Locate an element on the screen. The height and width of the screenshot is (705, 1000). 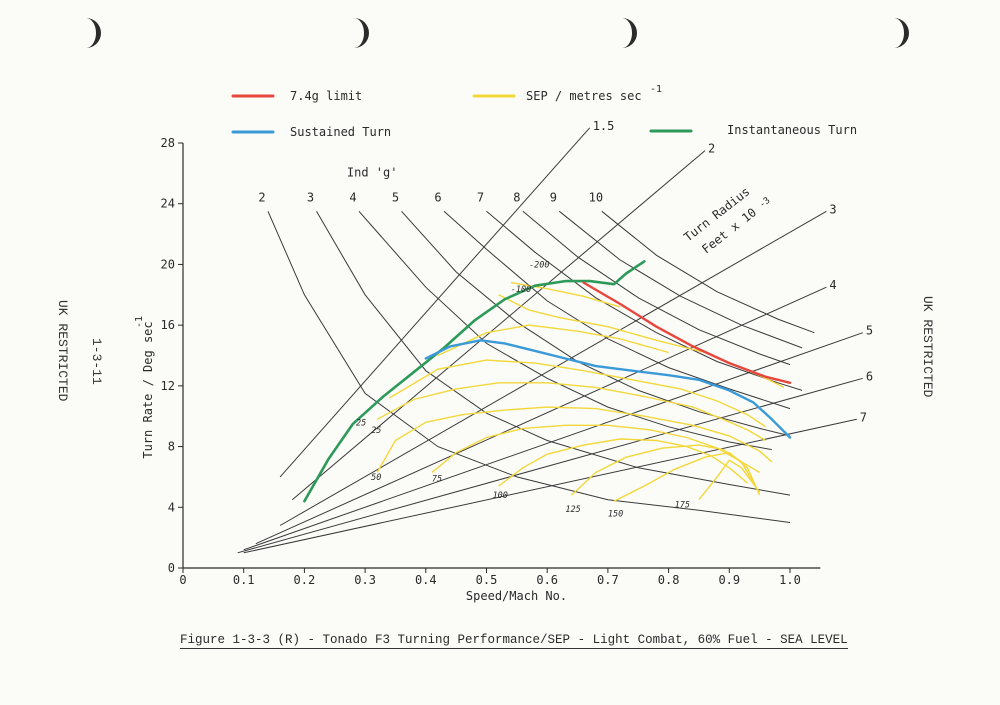
x-tick-label-2: 0.2 is located at coordinates (305, 580).